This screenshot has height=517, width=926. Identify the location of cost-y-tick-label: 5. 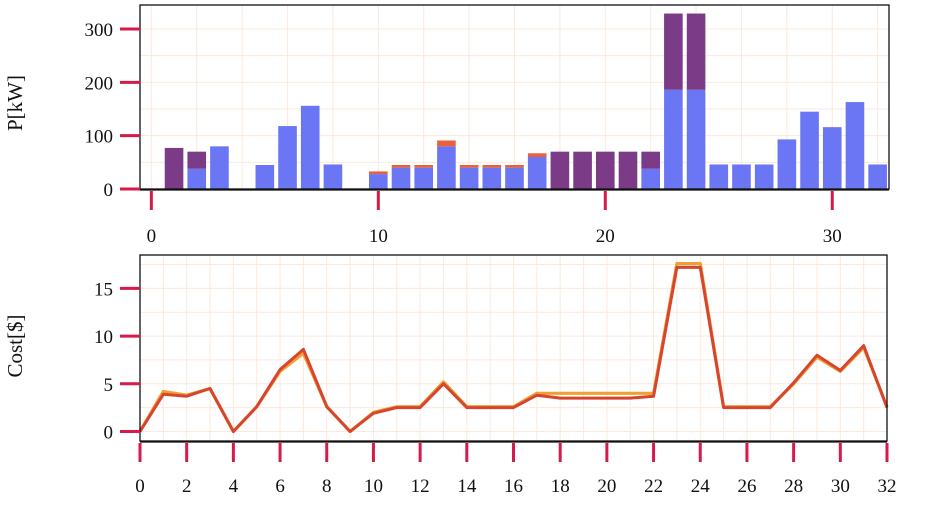
(109, 385).